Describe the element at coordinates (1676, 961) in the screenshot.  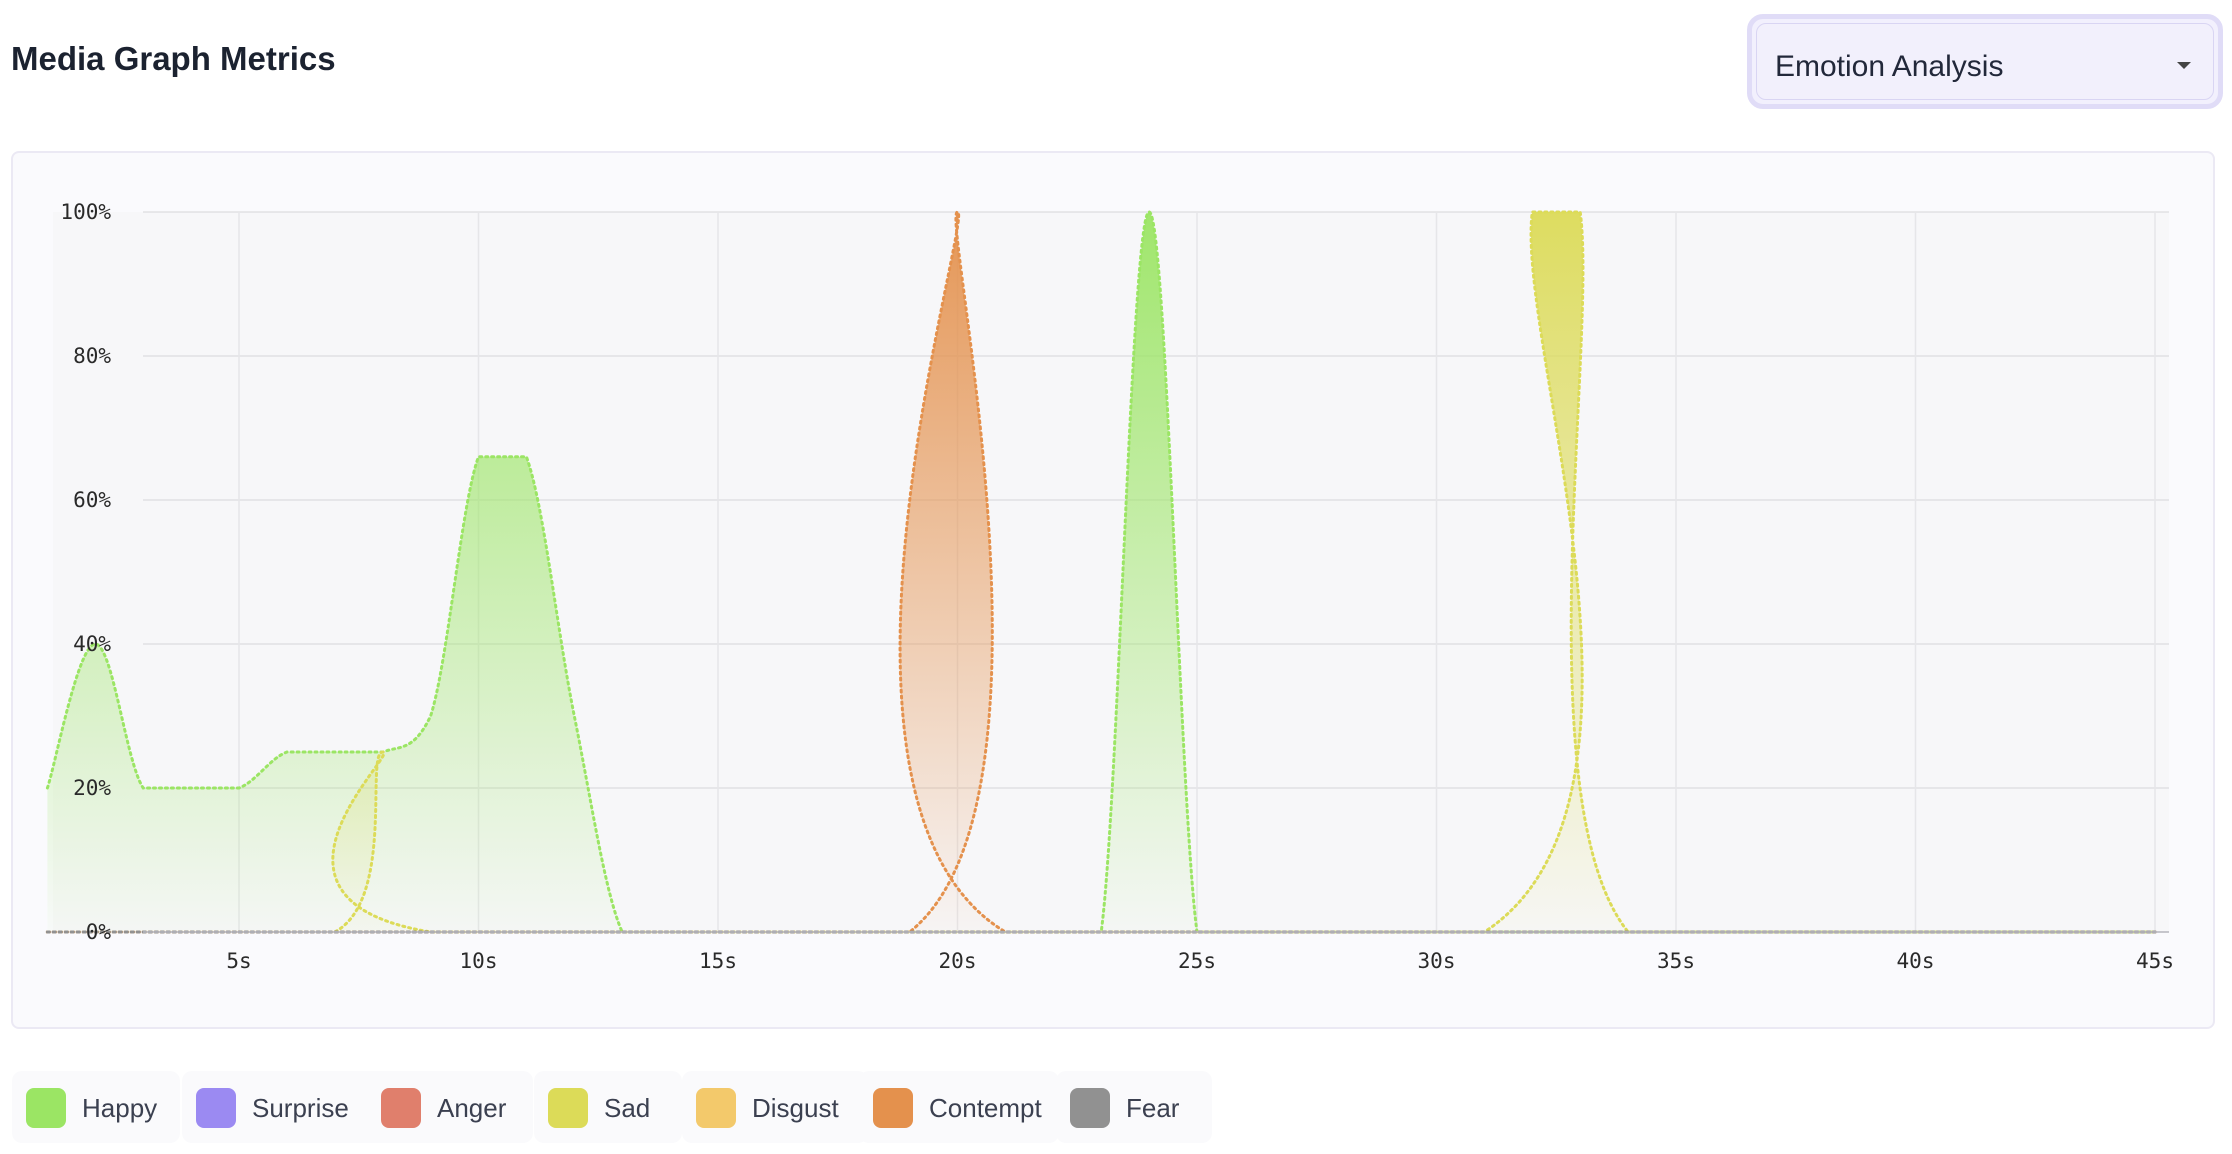
I see `x-tick-label: 35s` at that location.